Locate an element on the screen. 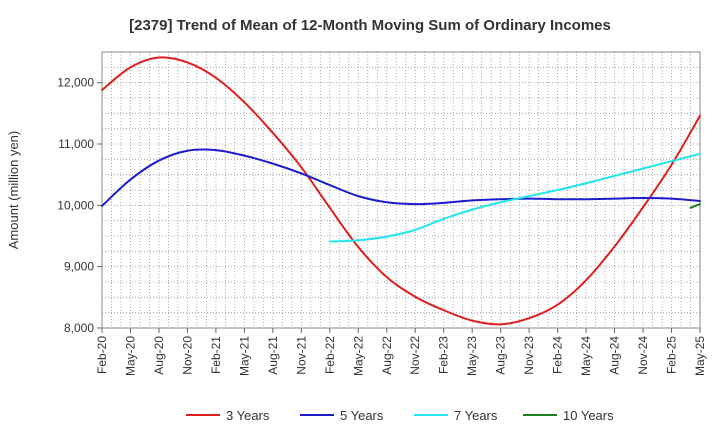 This screenshot has width=720, height=440. x-tick-label: Nov-24 is located at coordinates (643, 355).